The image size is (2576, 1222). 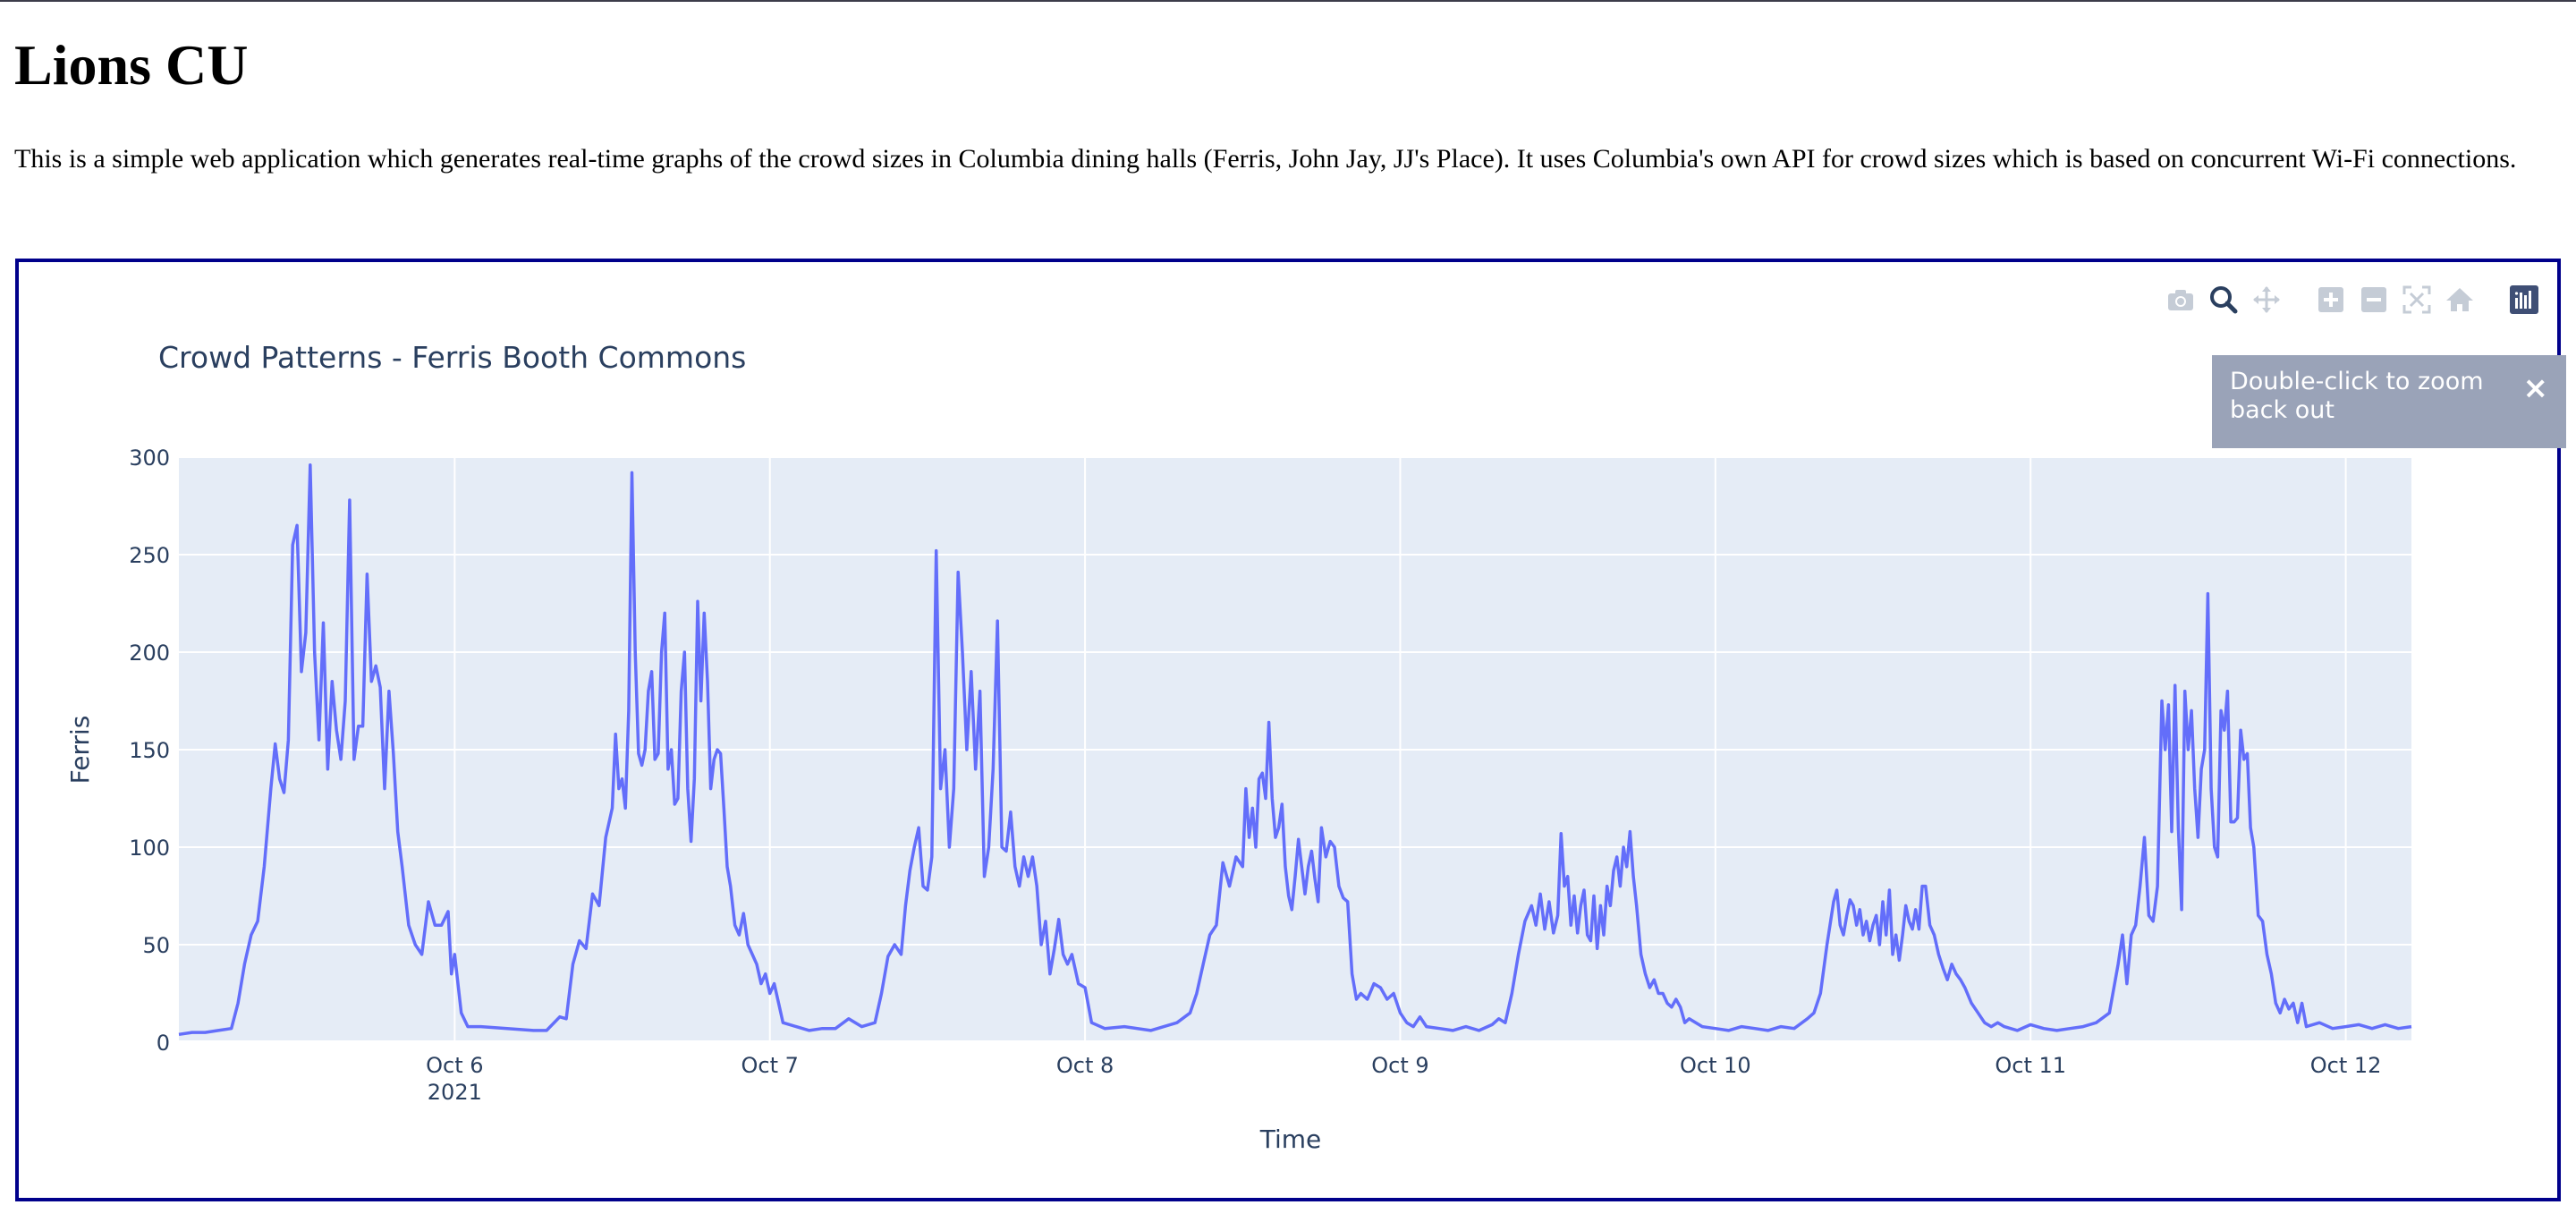 I want to click on y-tick-label: 50, so click(x=156, y=945).